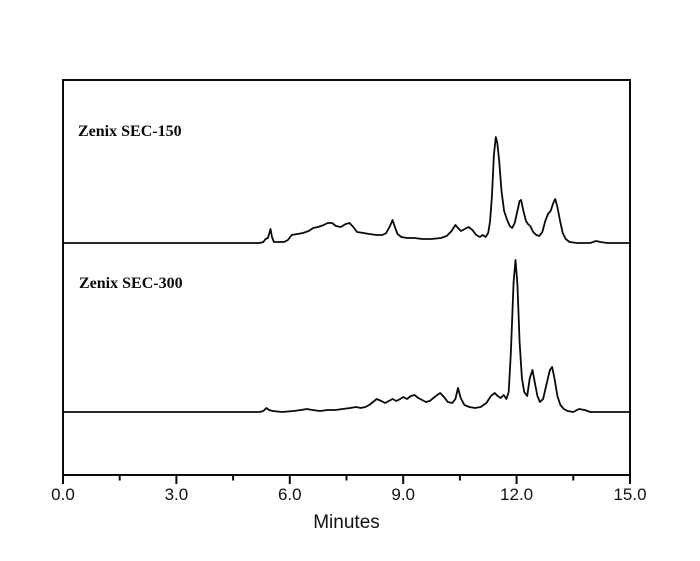 This screenshot has width=700, height=561. What do you see at coordinates (176, 494) in the screenshot?
I see `x-tick-label-3: 3.0` at bounding box center [176, 494].